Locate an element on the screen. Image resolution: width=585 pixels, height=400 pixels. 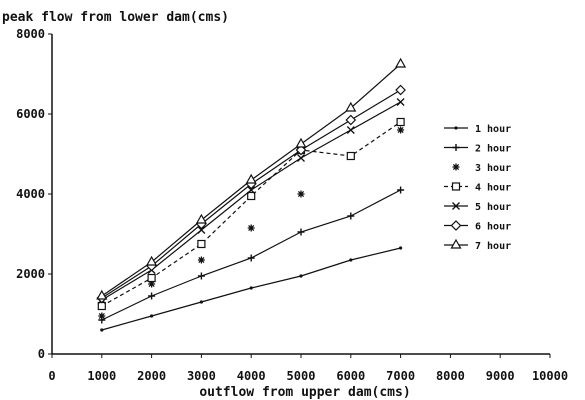
legend-label: 1 hour is located at coordinates (493, 129).